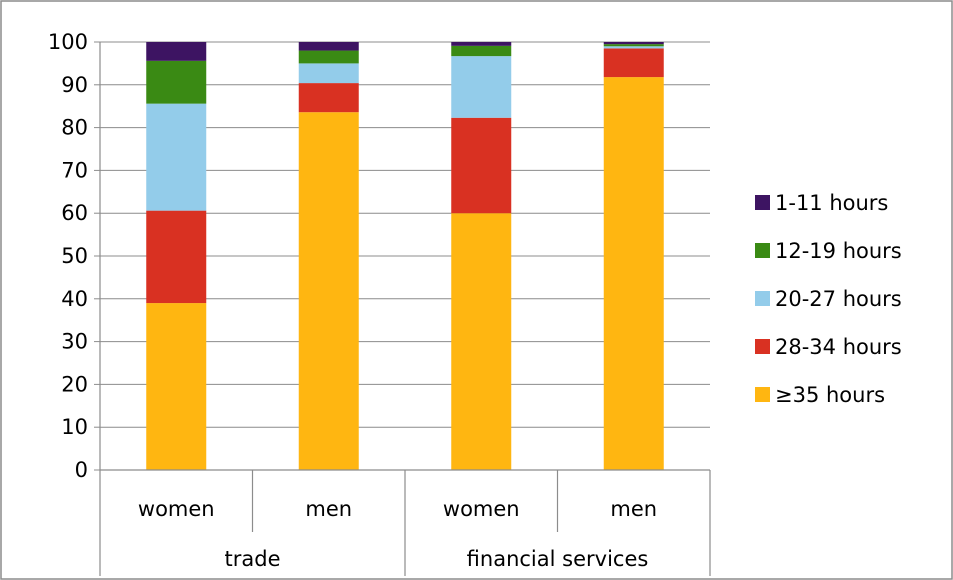 The height and width of the screenshot is (580, 953). Describe the element at coordinates (838, 251) in the screenshot. I see `legend-label: 12-19 hours` at that location.